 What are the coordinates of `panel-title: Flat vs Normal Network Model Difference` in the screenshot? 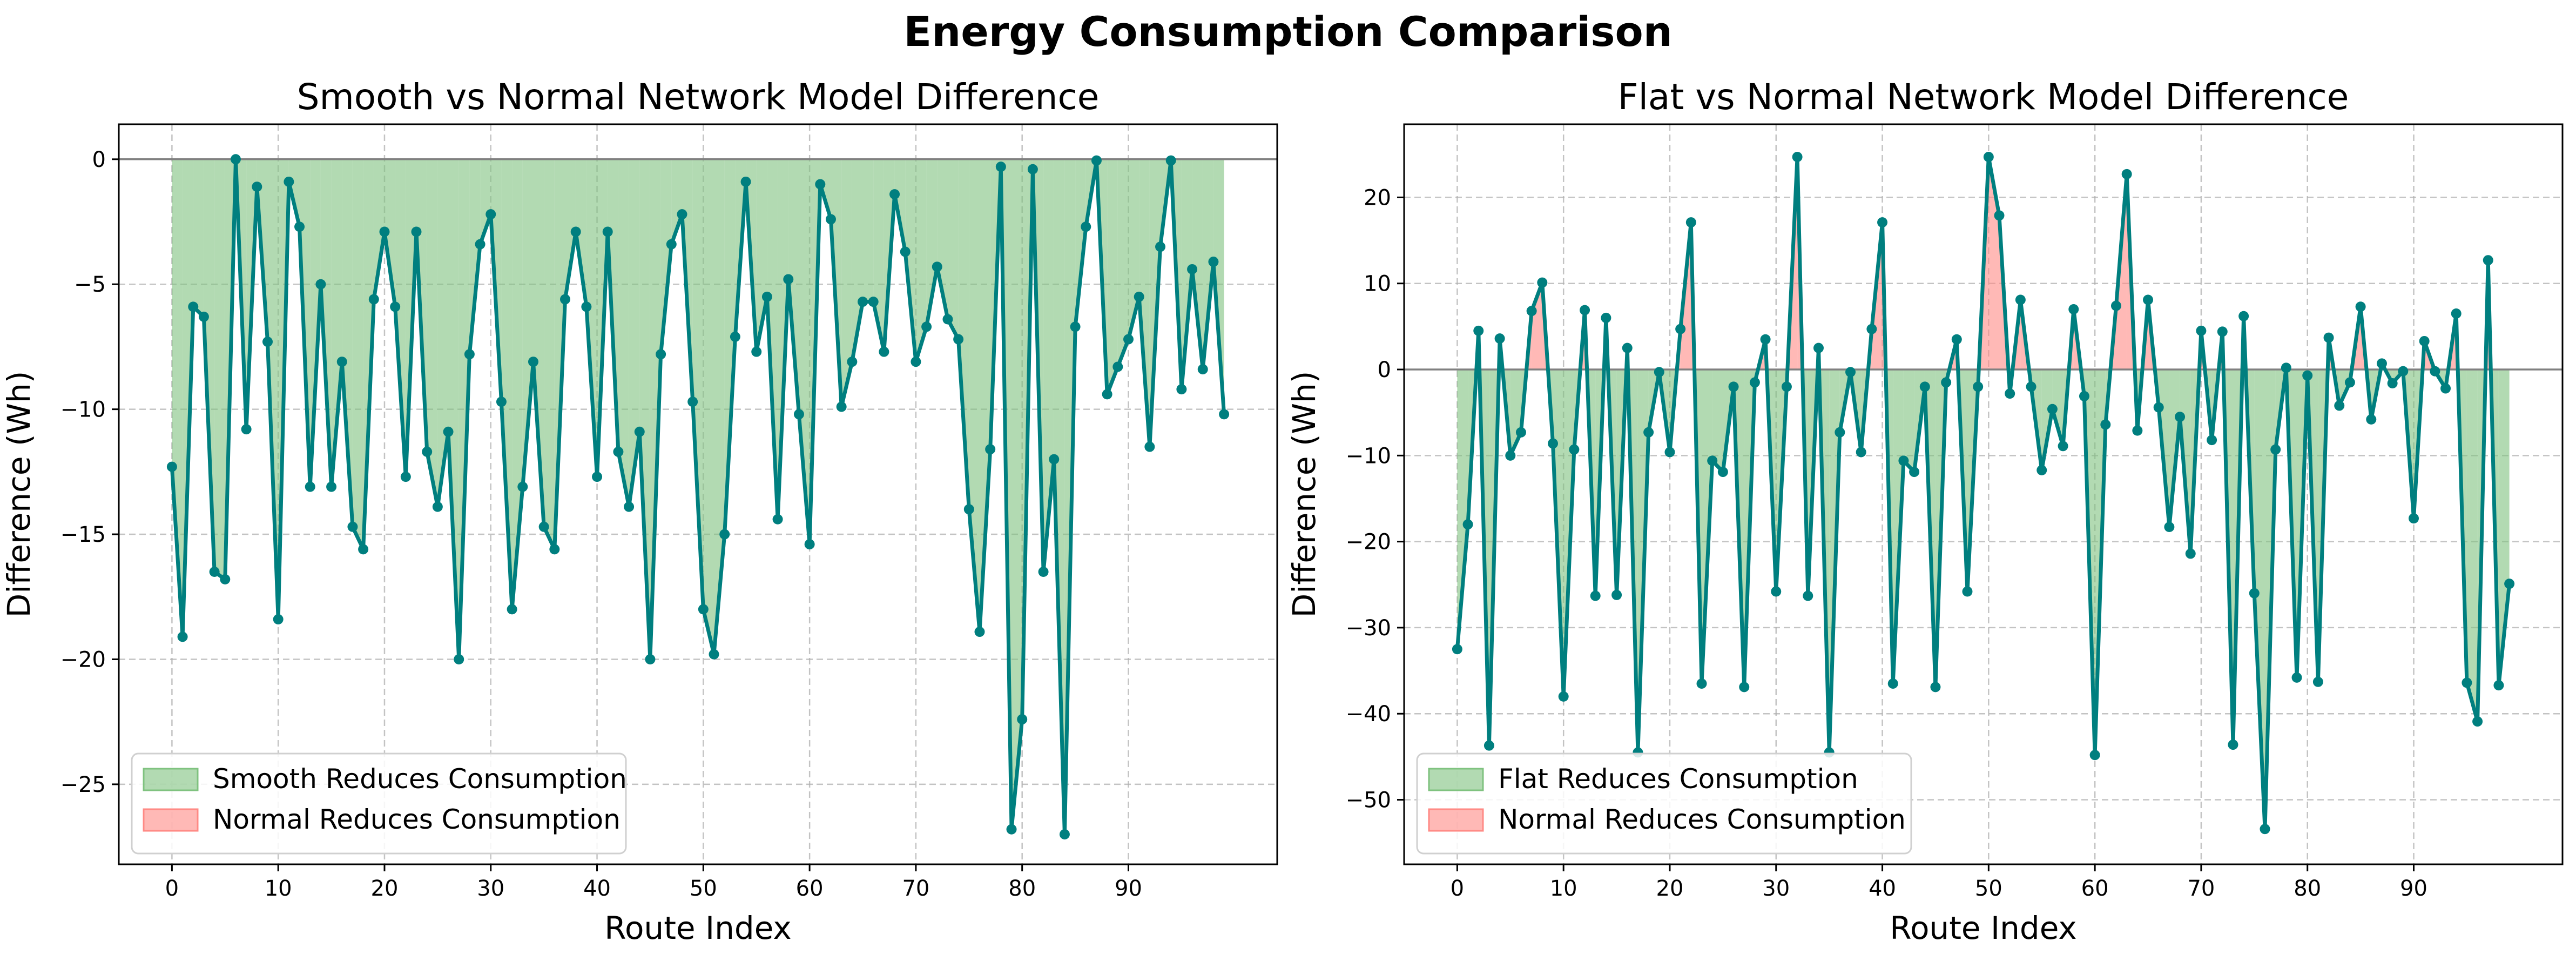 It's located at (1983, 97).